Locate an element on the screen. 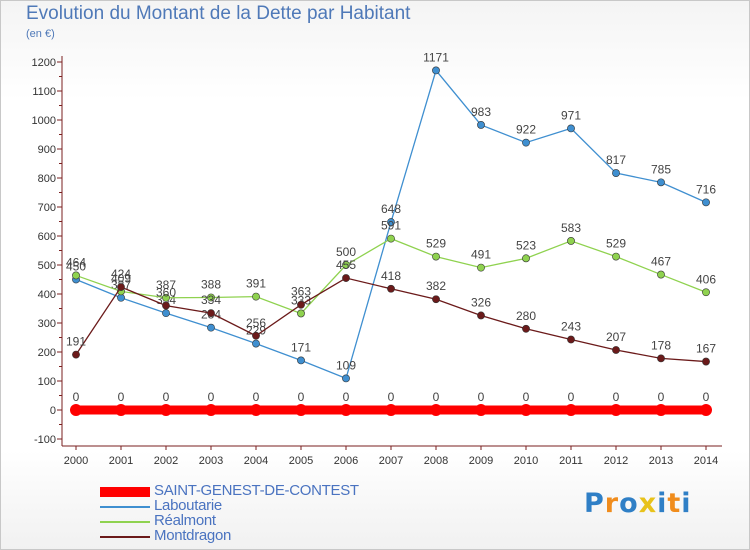  y-tick-label: 1100 is located at coordinates (44, 92).